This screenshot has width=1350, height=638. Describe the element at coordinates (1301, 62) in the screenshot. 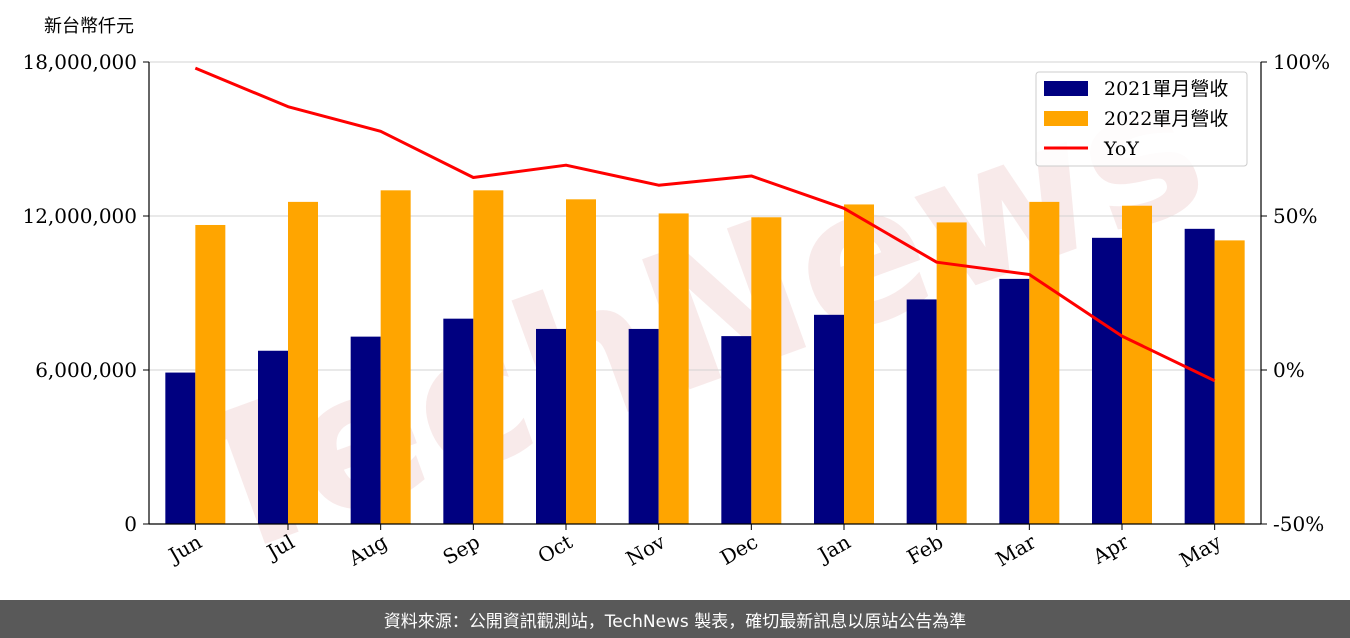

I see `y2-tick-label: 100%` at that location.